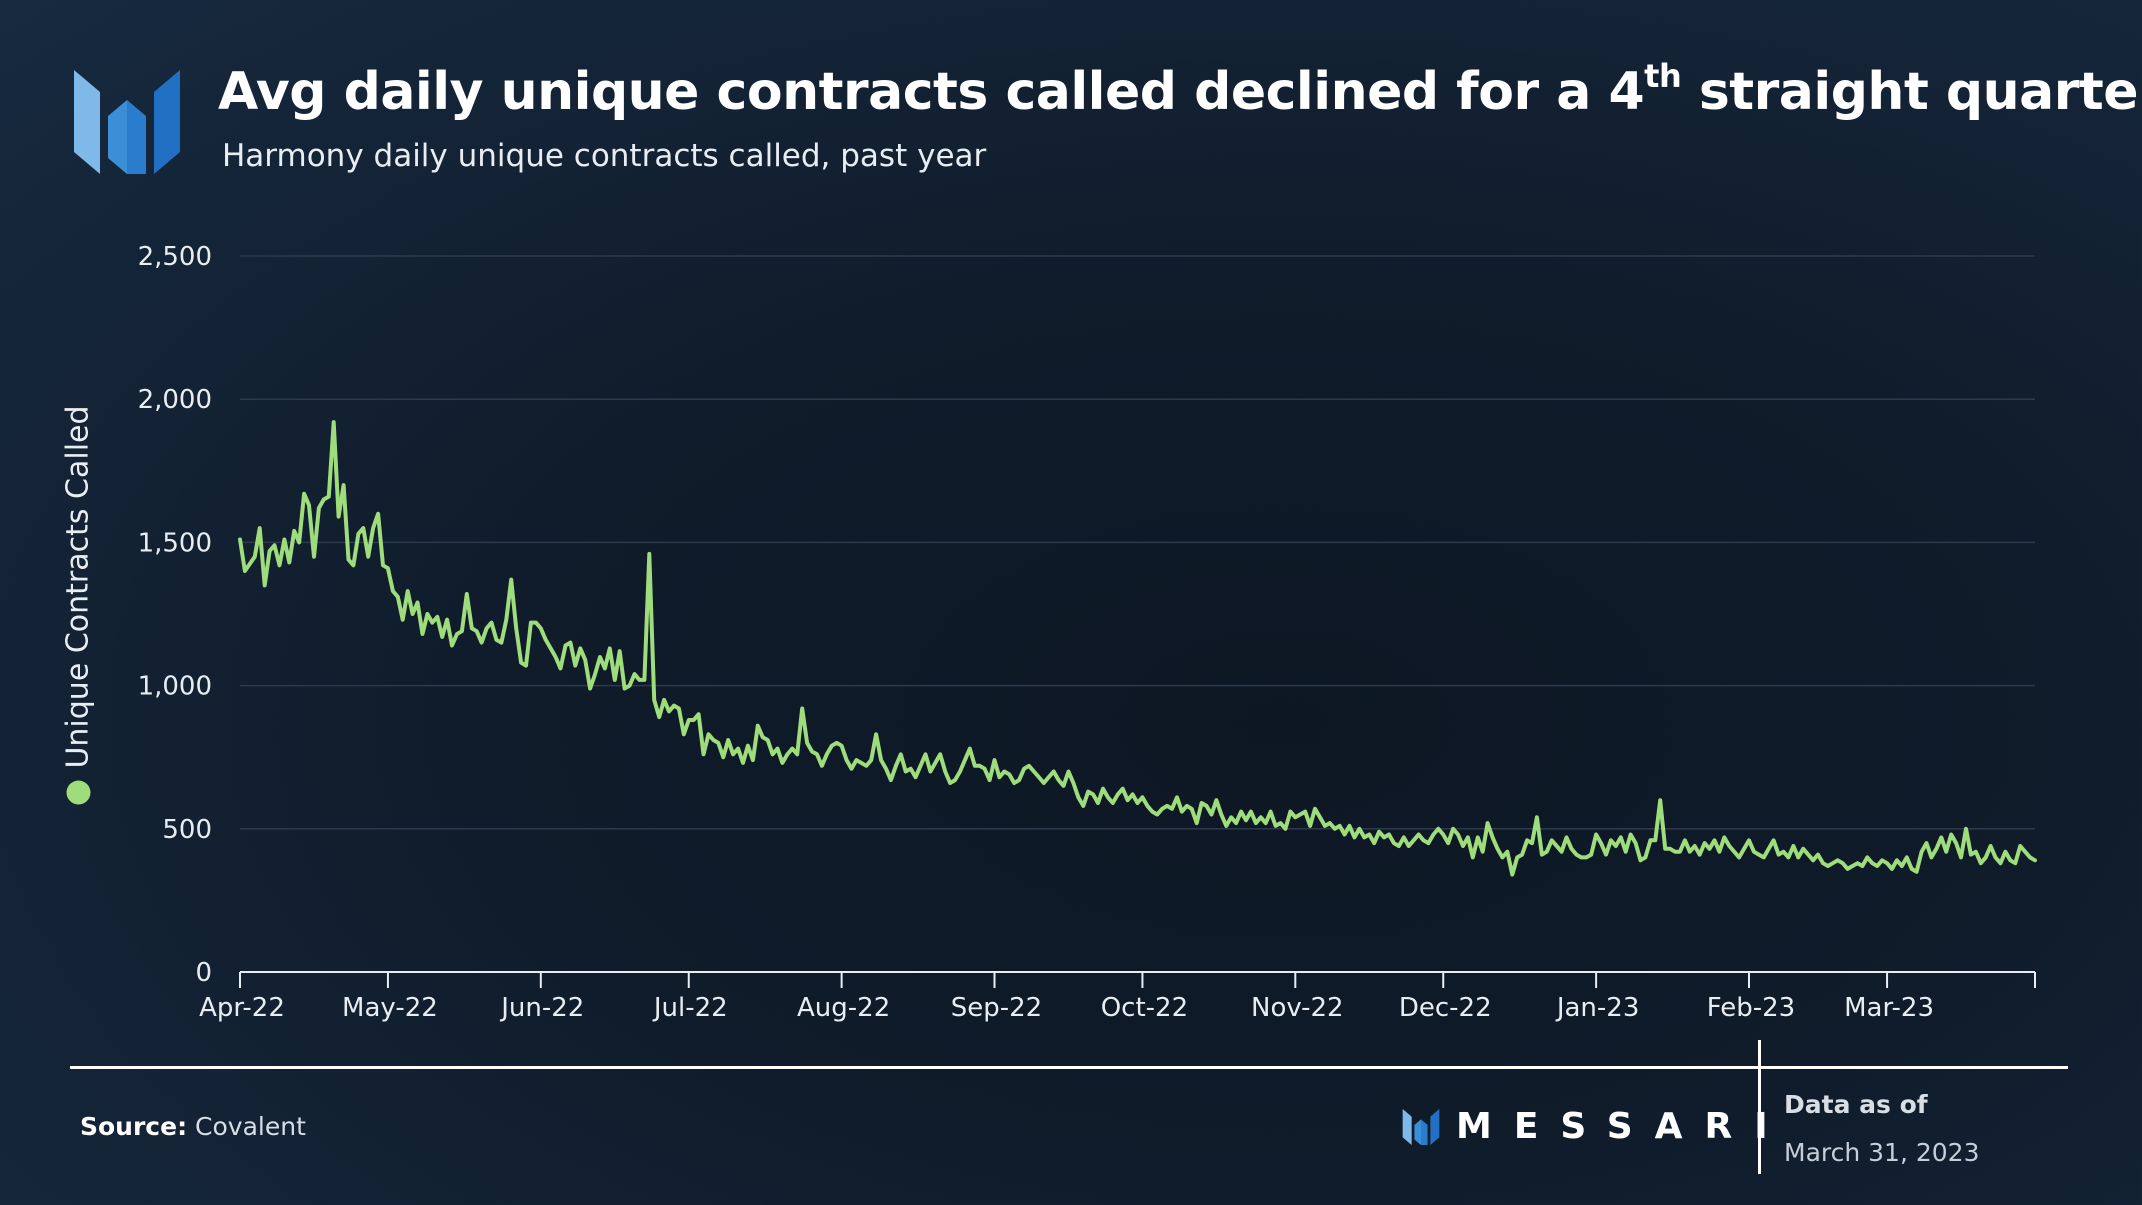 This screenshot has width=2142, height=1205. What do you see at coordinates (242, 1008) in the screenshot?
I see `x-tick-label: Apr-22` at bounding box center [242, 1008].